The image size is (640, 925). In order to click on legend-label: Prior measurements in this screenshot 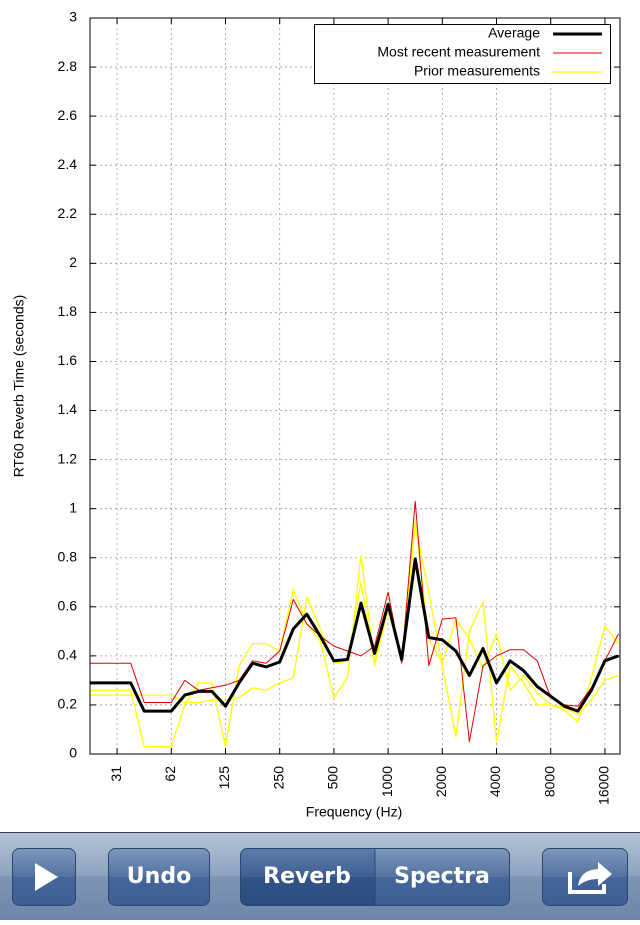, I will do `click(477, 71)`.